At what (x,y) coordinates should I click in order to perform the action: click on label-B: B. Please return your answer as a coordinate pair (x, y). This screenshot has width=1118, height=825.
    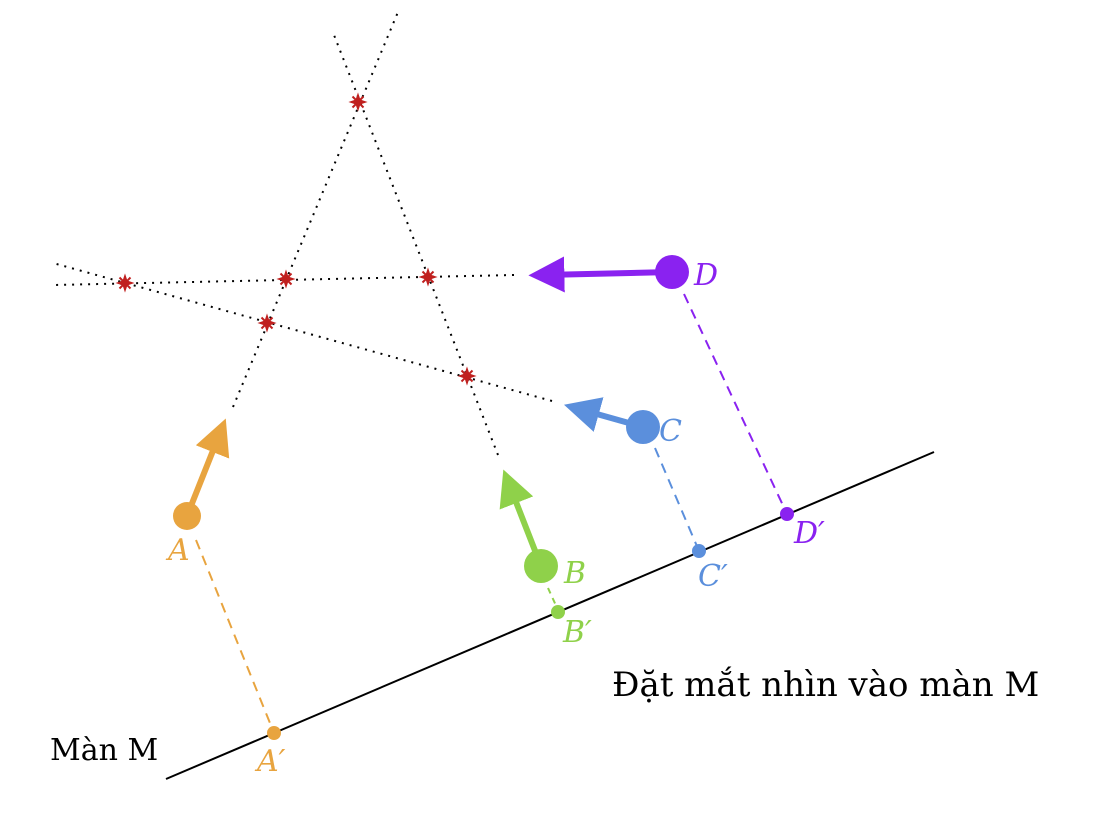
    Looking at the image, I should click on (574, 573).